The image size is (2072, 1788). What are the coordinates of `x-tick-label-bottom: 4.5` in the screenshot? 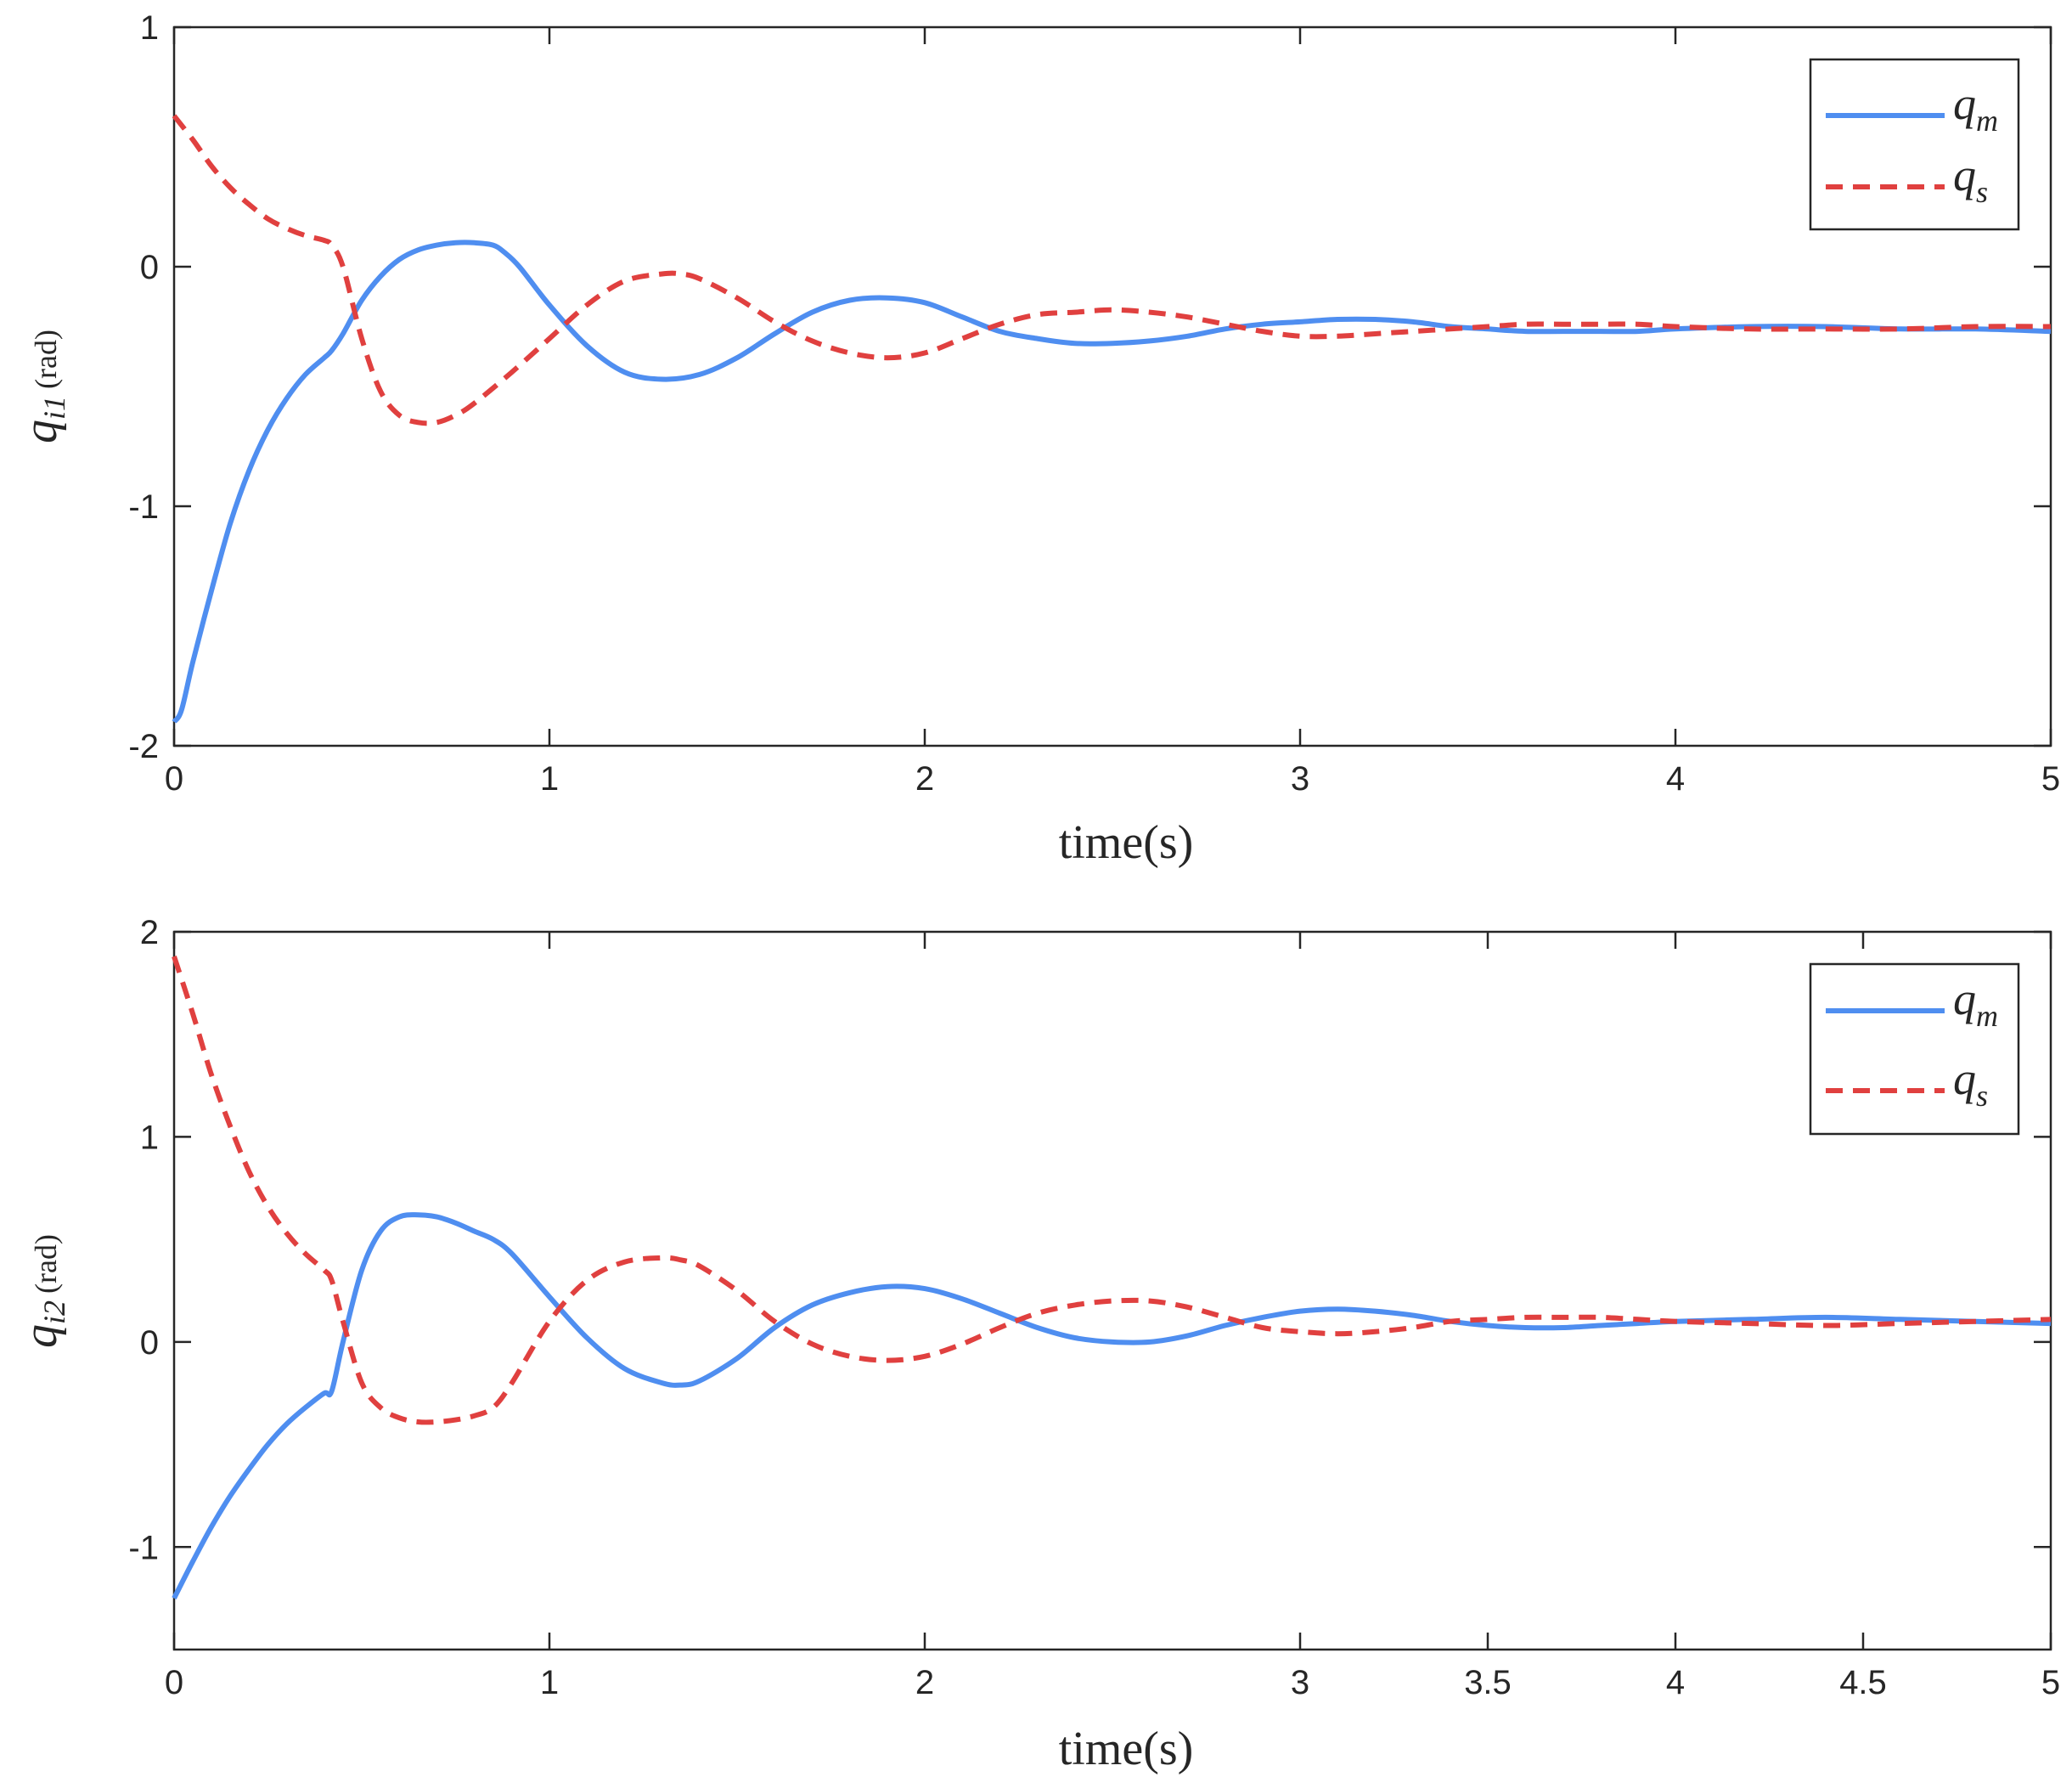 It's located at (1863, 1683).